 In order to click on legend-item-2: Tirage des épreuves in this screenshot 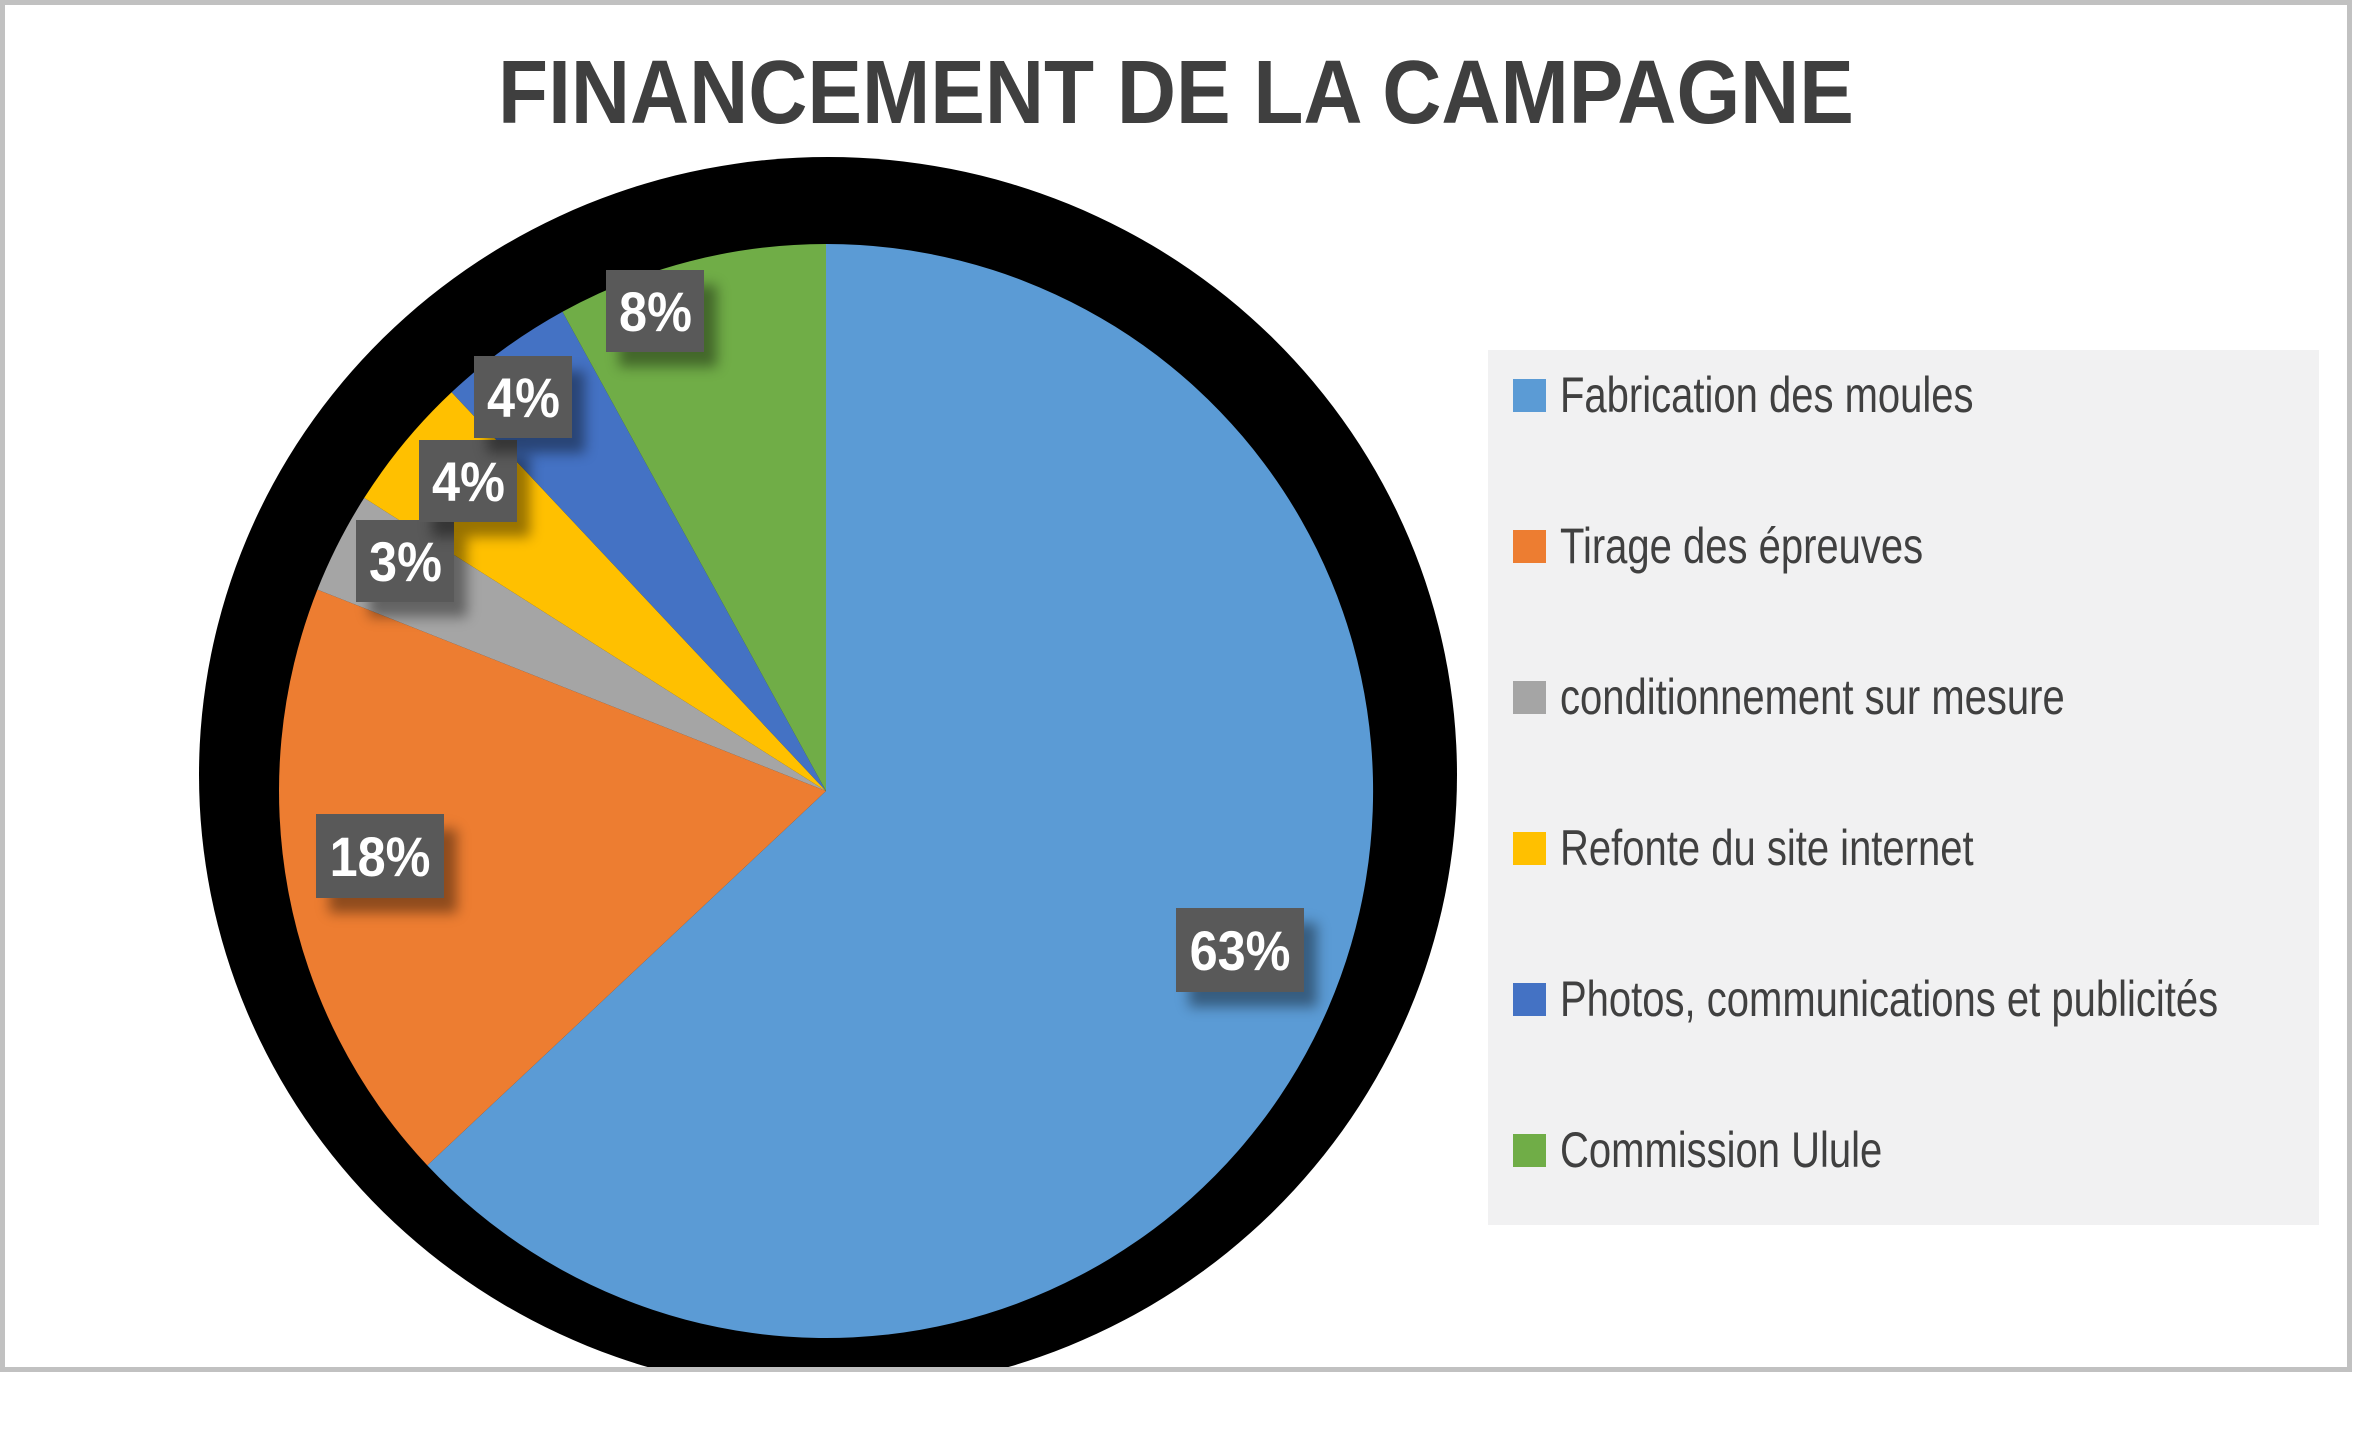, I will do `click(1763, 546)`.